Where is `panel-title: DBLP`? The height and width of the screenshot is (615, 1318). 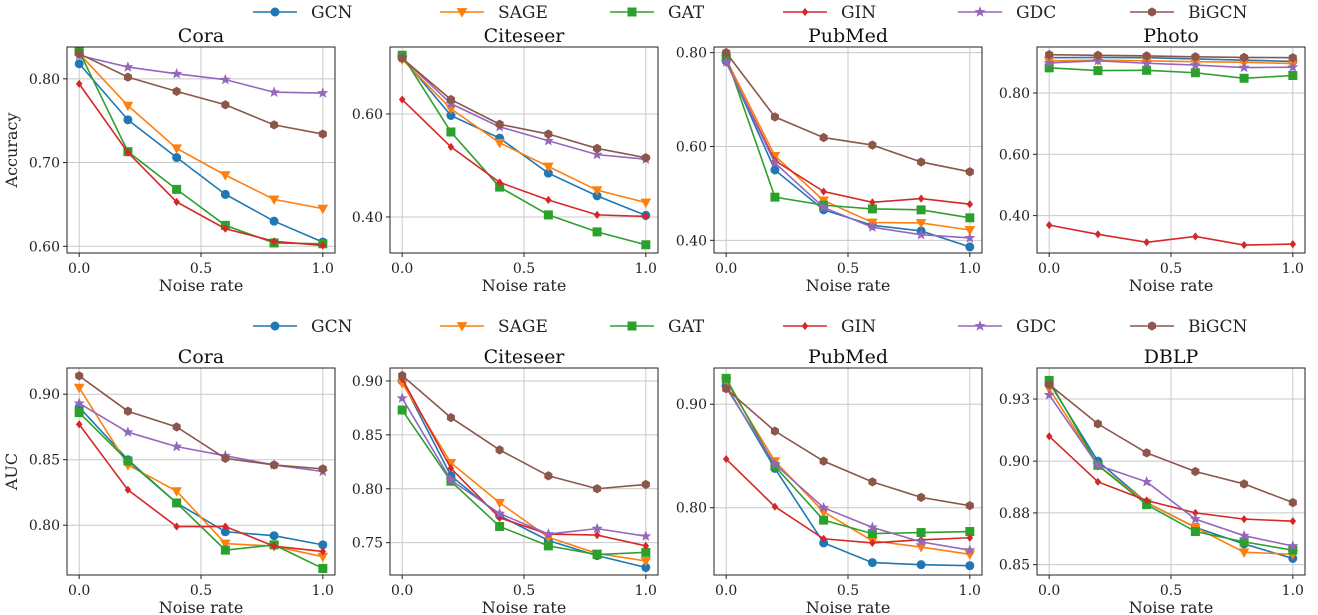
panel-title: DBLP is located at coordinates (1171, 357).